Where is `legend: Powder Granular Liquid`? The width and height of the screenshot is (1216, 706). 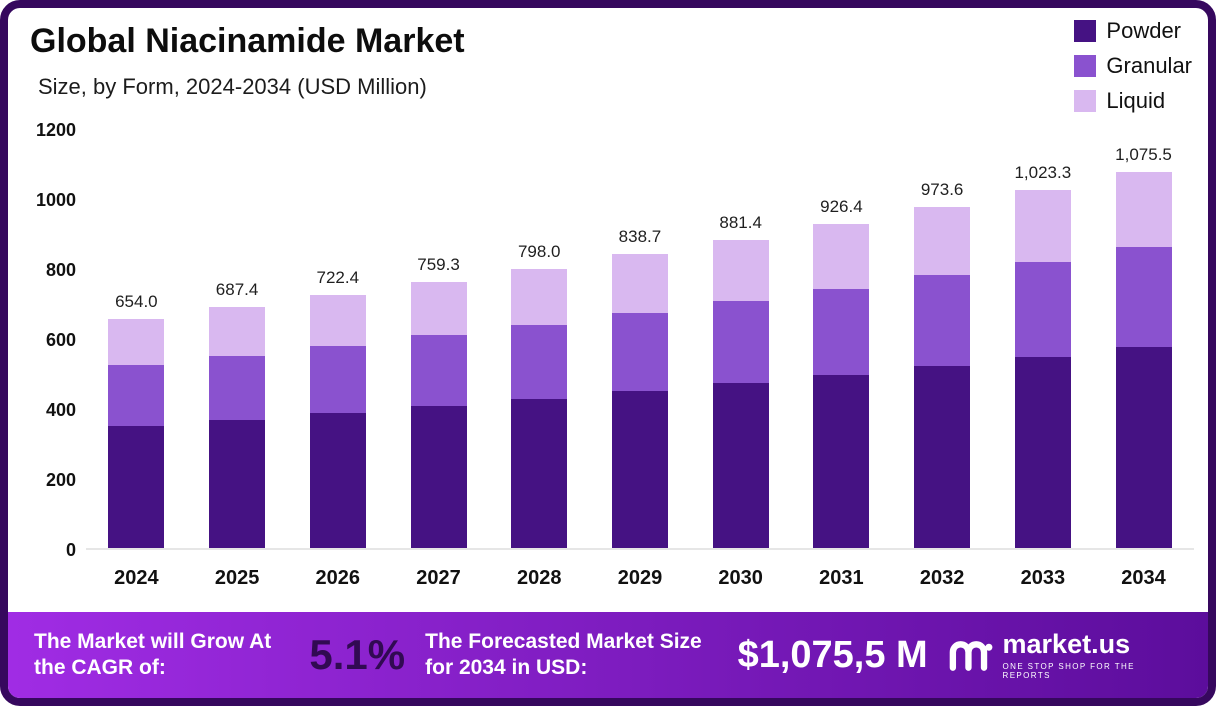 legend: Powder Granular Liquid is located at coordinates (1133, 66).